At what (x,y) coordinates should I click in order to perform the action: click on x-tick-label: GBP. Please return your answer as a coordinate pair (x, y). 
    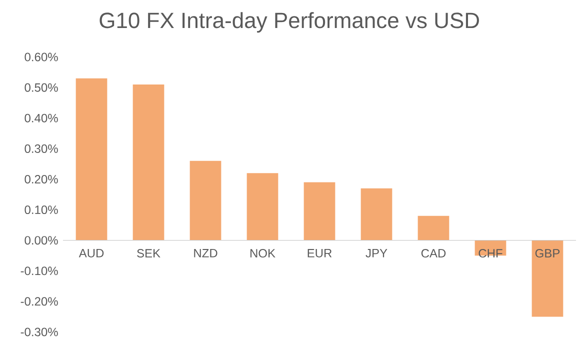
    Looking at the image, I should click on (547, 253).